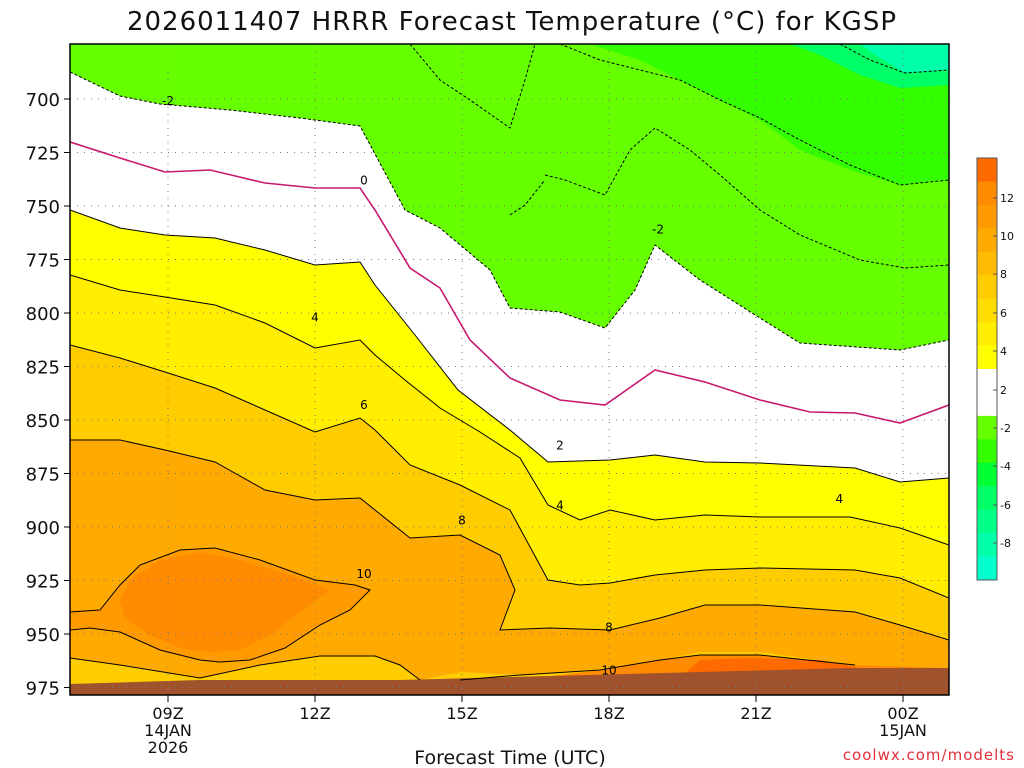  What do you see at coordinates (1005, 466) in the screenshot?
I see `colorbar-label: -4` at bounding box center [1005, 466].